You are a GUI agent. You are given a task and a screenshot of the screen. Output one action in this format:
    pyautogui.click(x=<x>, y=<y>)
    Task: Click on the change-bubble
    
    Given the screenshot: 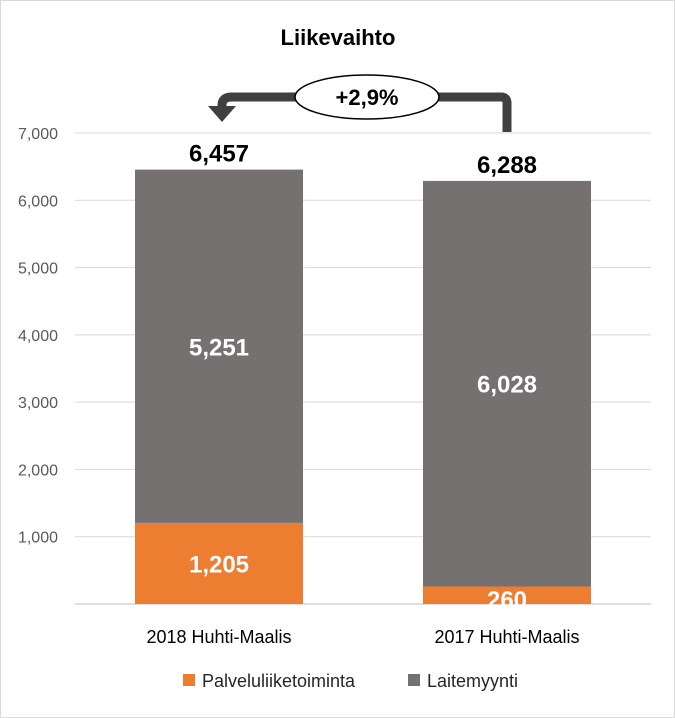 What is the action you would take?
    pyautogui.click(x=367, y=97)
    